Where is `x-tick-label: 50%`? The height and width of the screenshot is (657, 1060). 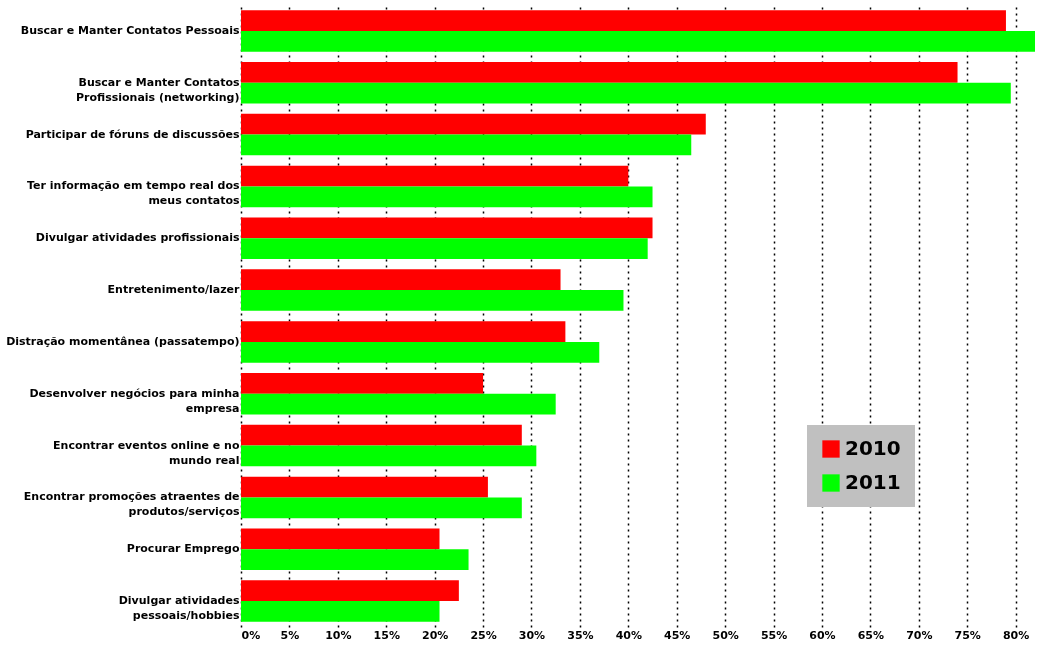 x-tick-label: 50% is located at coordinates (725, 635).